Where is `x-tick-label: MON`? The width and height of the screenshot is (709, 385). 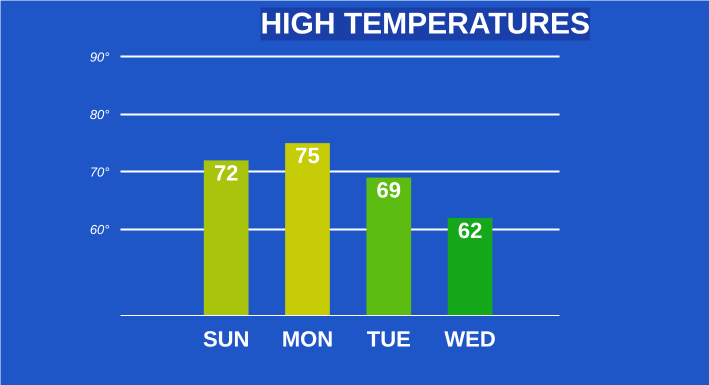
x-tick-label: MON is located at coordinates (308, 339).